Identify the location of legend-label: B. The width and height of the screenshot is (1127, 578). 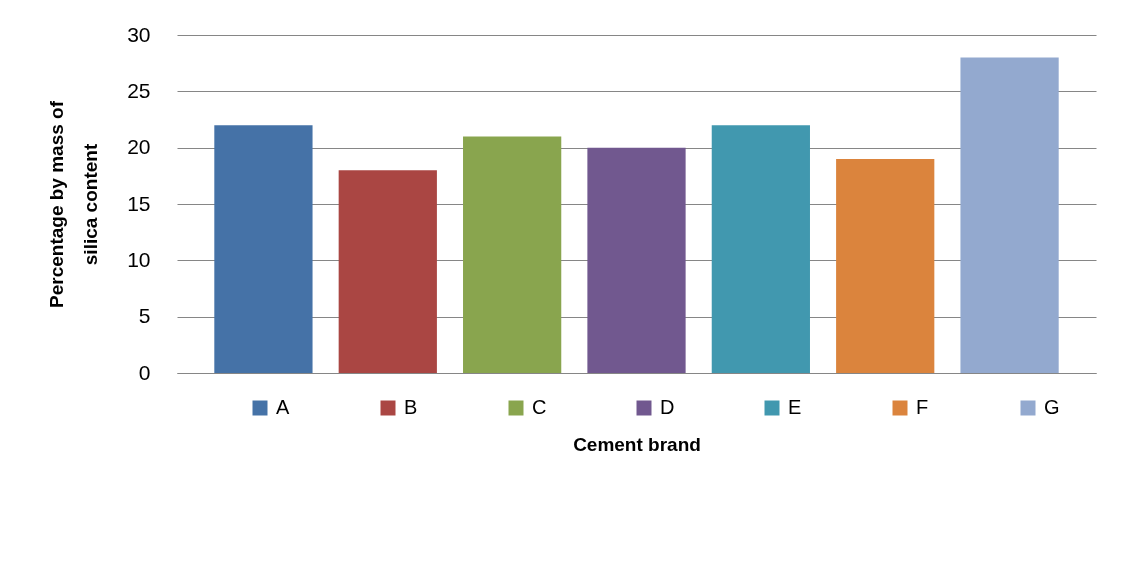
(411, 407).